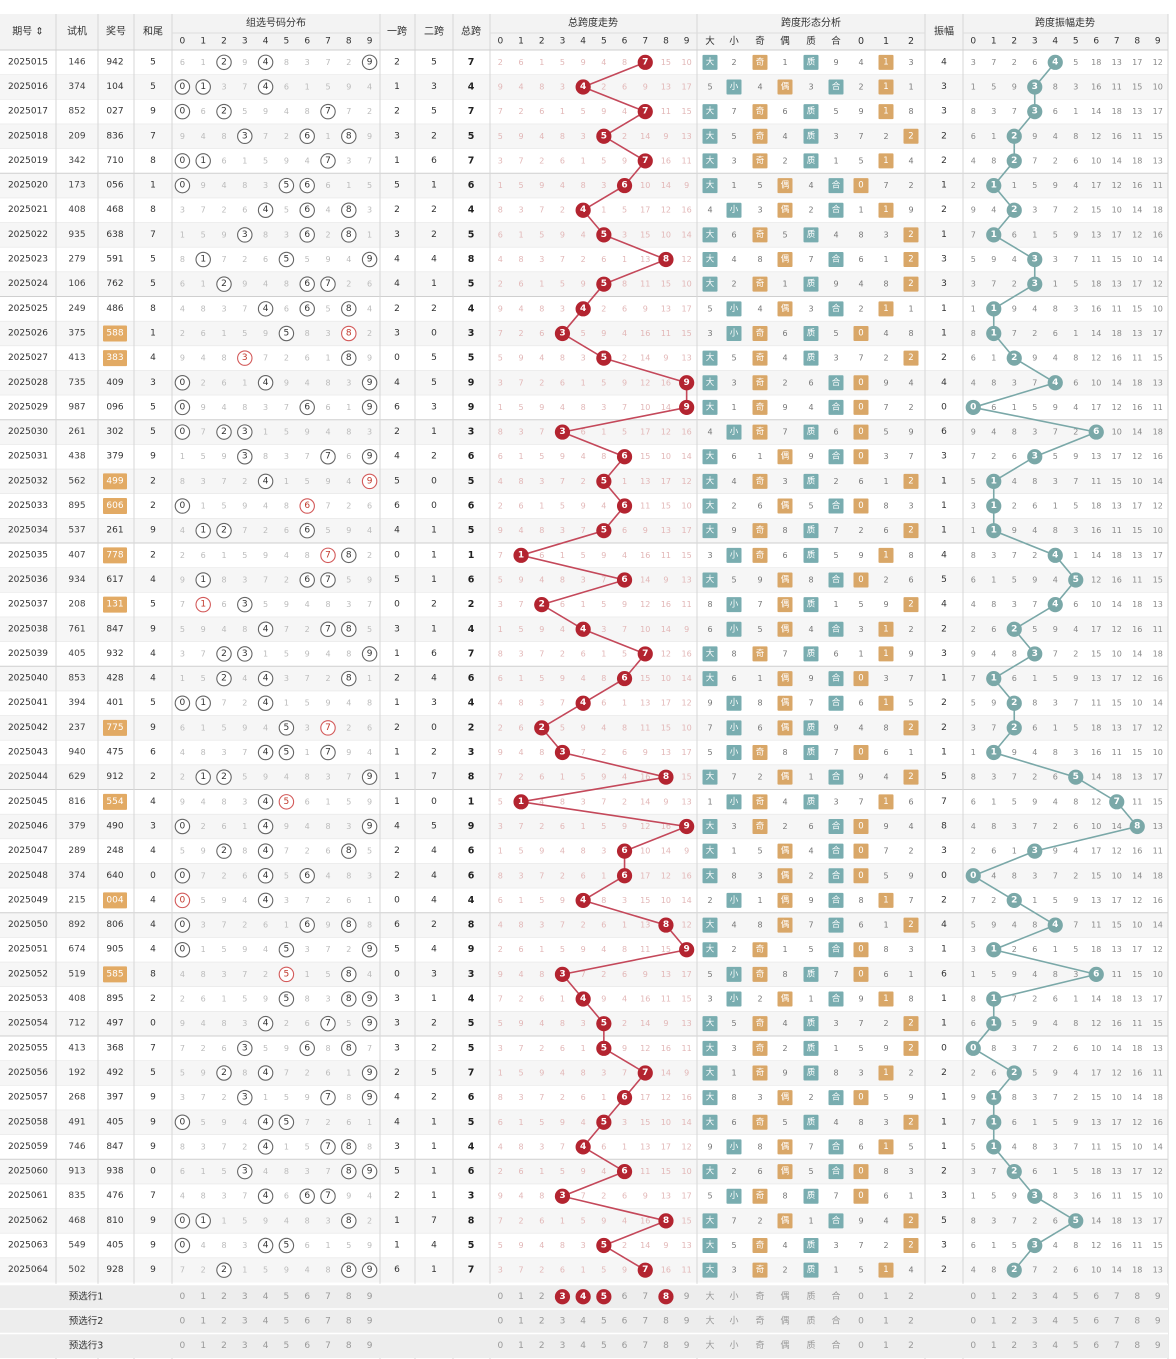 The height and width of the screenshot is (1359, 1176). Describe the element at coordinates (944, 1246) in the screenshot. I see `amp-cell: 3` at that location.